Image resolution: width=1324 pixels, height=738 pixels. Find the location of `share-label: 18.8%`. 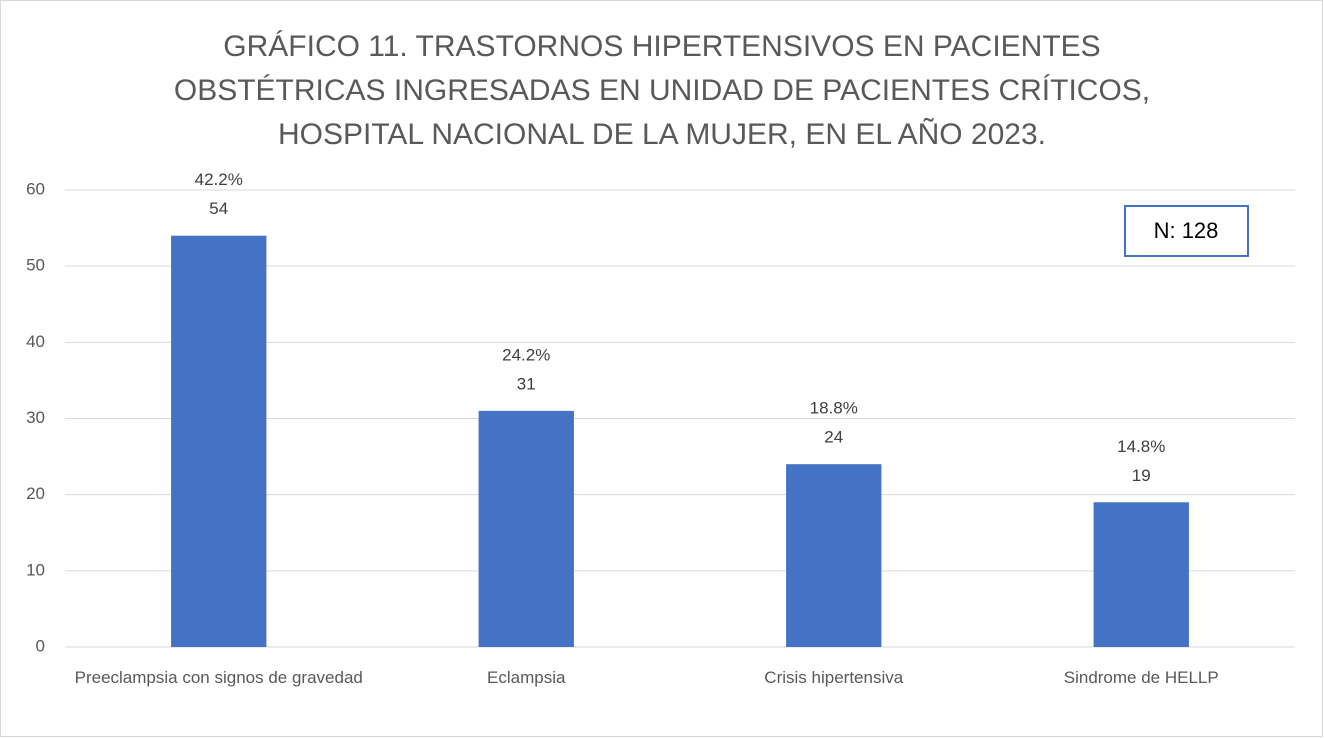

share-label: 18.8% is located at coordinates (834, 408).